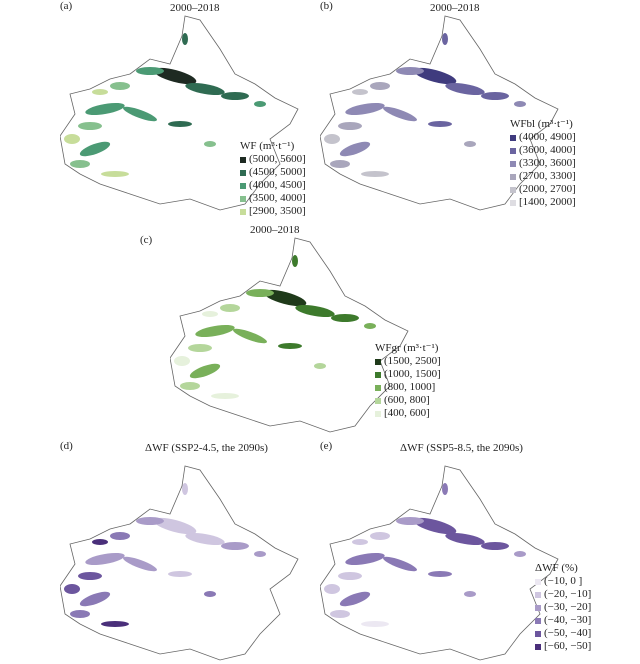 The height and width of the screenshot is (664, 640). I want to click on legend-label: (−50, −40], so click(568, 633).